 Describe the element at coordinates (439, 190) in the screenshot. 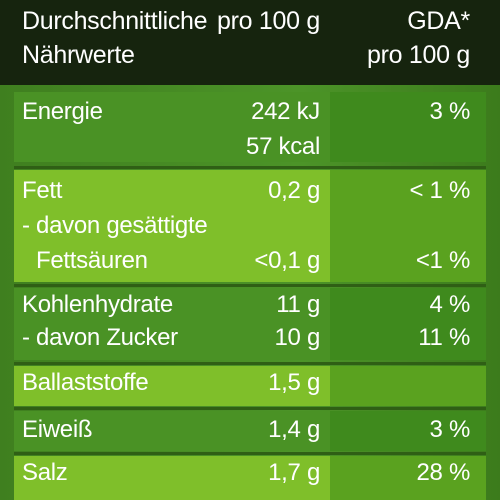

I see `row-gda: < 1 %` at that location.